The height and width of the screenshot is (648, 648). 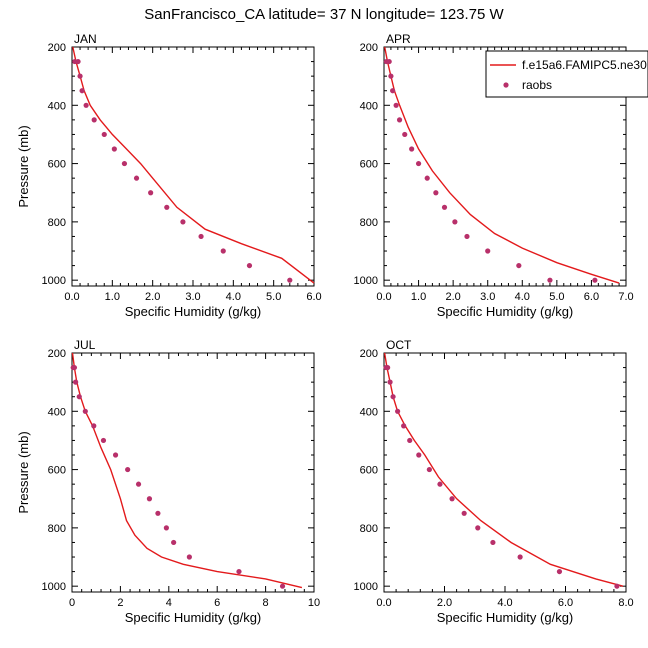 What do you see at coordinates (369, 106) in the screenshot?
I see `apr-ytick-label: 400` at bounding box center [369, 106].